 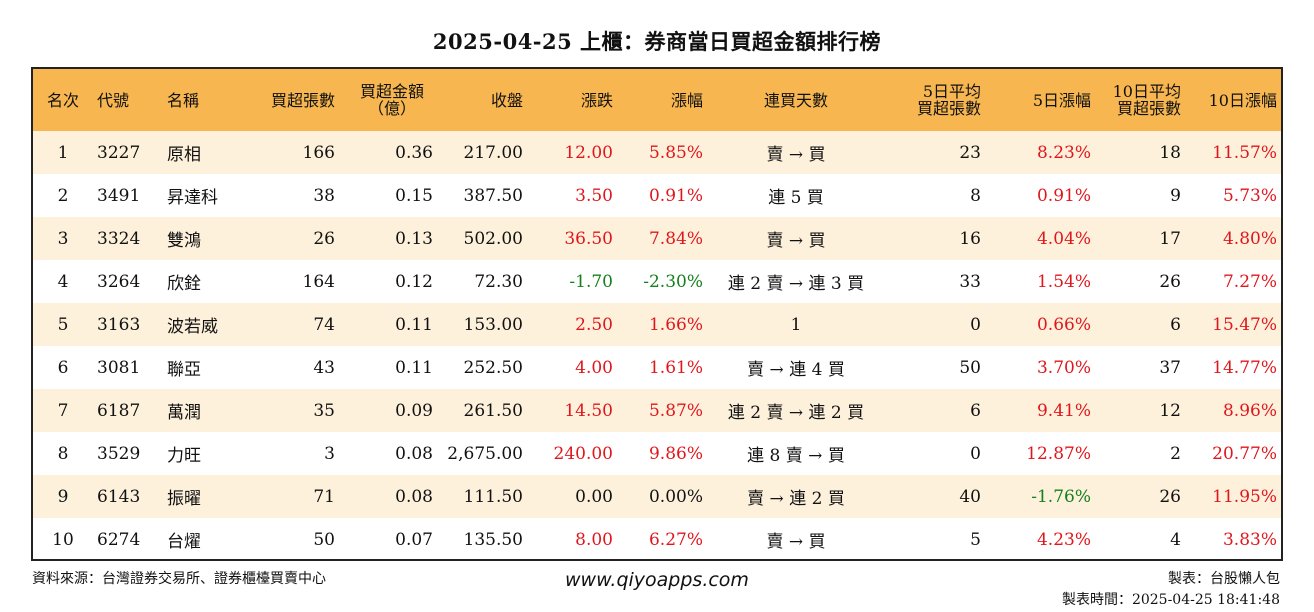 What do you see at coordinates (324, 195) in the screenshot?
I see `cell-buy-lots: 38` at bounding box center [324, 195].